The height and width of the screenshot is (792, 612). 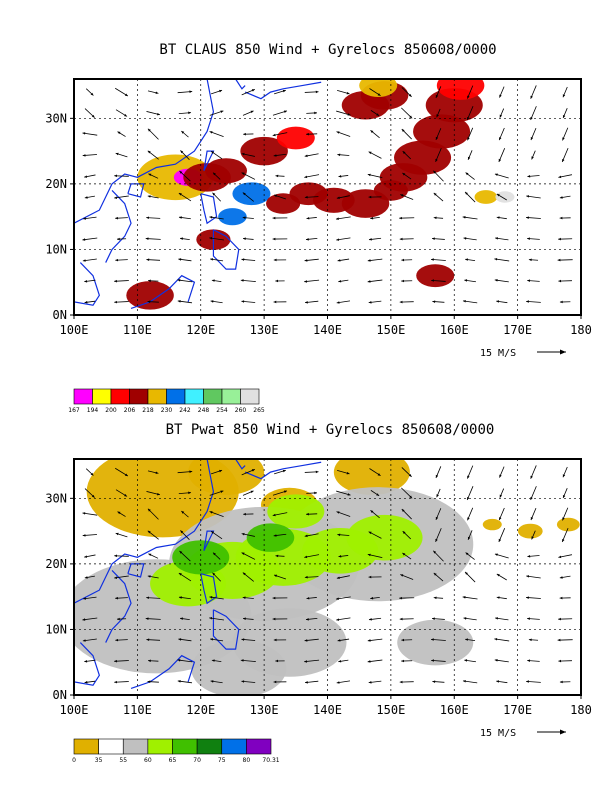 What do you see at coordinates (295, 138) in the screenshot?
I see `field-cell` at bounding box center [295, 138].